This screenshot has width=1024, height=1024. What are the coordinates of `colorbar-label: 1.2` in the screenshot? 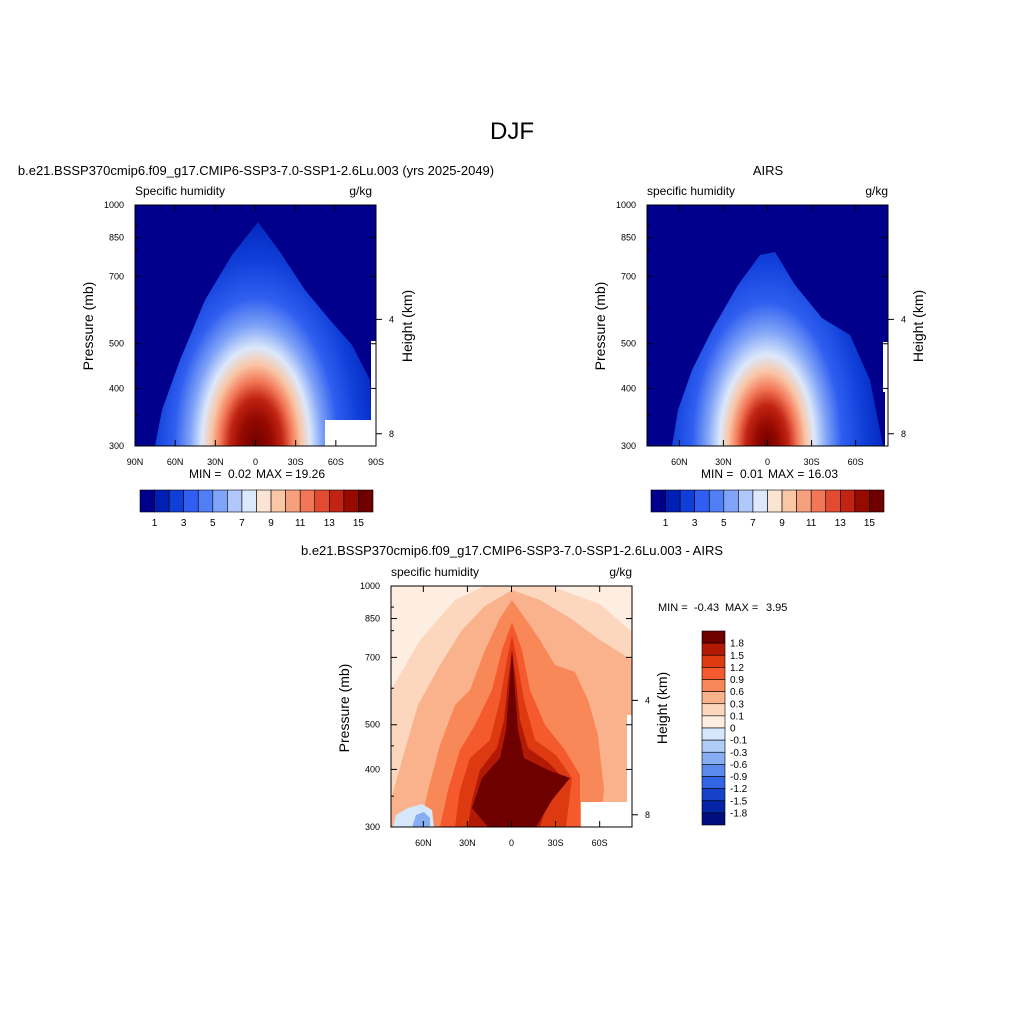 It's located at (737, 668).